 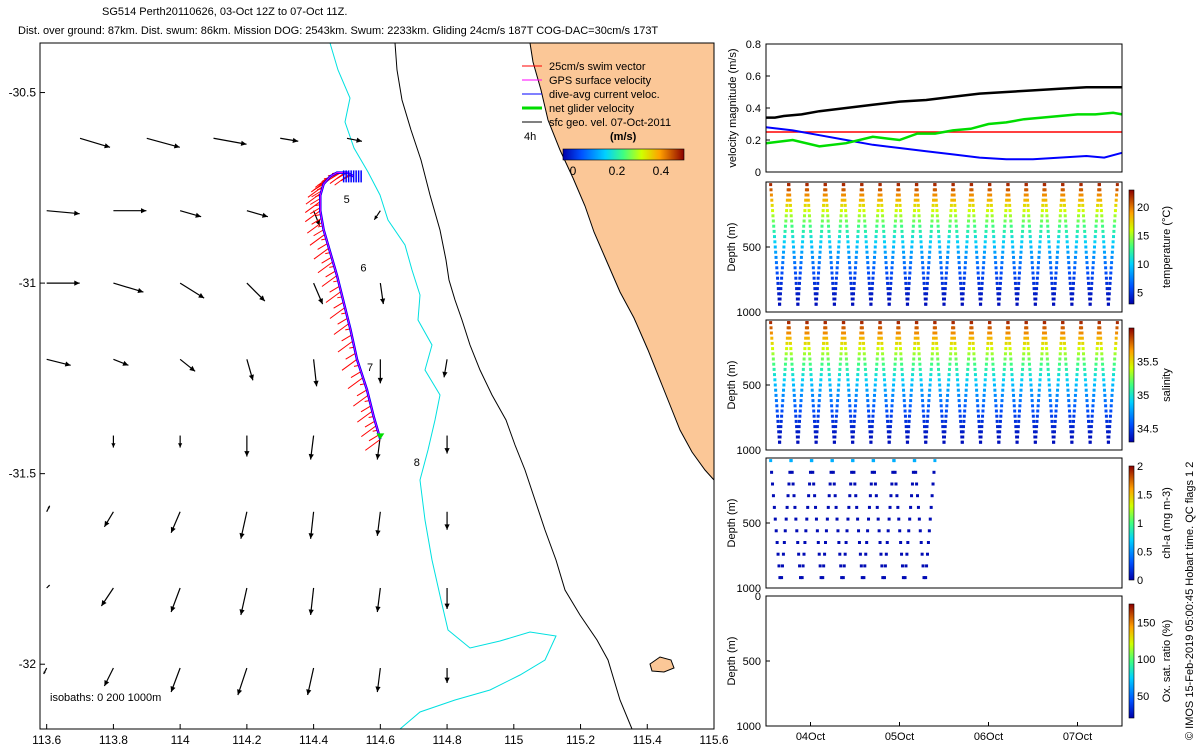 What do you see at coordinates (1140, 467) in the screenshot?
I see `colorbar-tick-label: 2` at bounding box center [1140, 467].